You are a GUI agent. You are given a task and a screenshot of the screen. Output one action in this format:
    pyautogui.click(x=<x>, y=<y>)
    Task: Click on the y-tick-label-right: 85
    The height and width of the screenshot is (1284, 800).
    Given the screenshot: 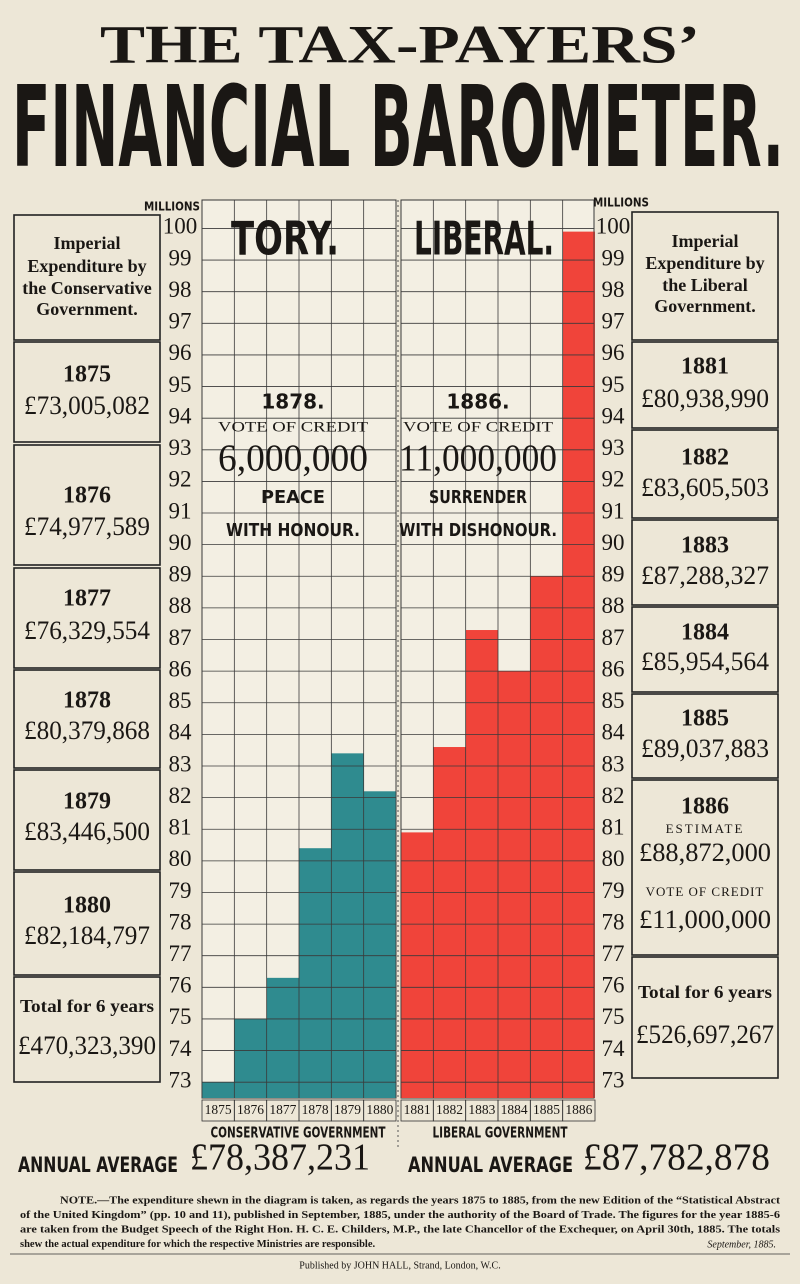 What is the action you would take?
    pyautogui.click(x=613, y=700)
    